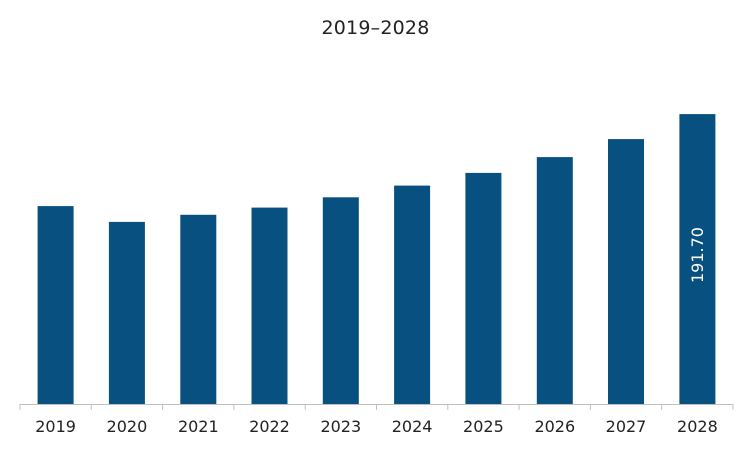  I want to click on data-label-2028: 191.70, so click(697, 255).